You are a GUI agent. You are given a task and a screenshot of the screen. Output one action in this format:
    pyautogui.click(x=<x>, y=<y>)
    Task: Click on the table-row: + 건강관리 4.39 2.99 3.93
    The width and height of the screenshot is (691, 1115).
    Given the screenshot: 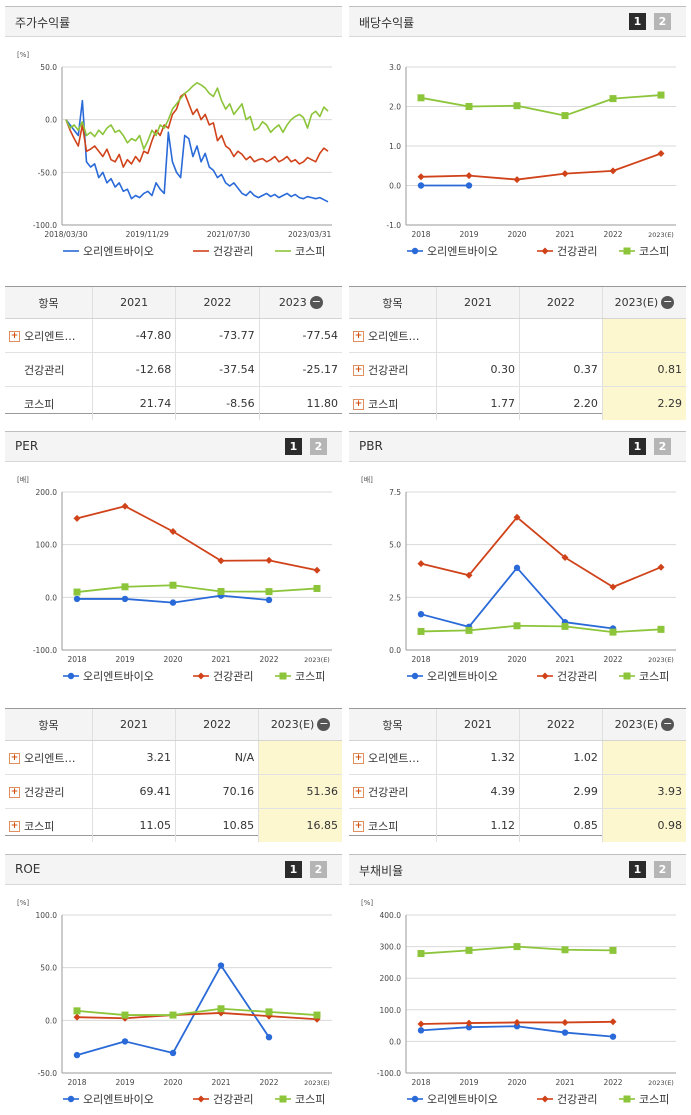 What is the action you would take?
    pyautogui.click(x=517, y=791)
    